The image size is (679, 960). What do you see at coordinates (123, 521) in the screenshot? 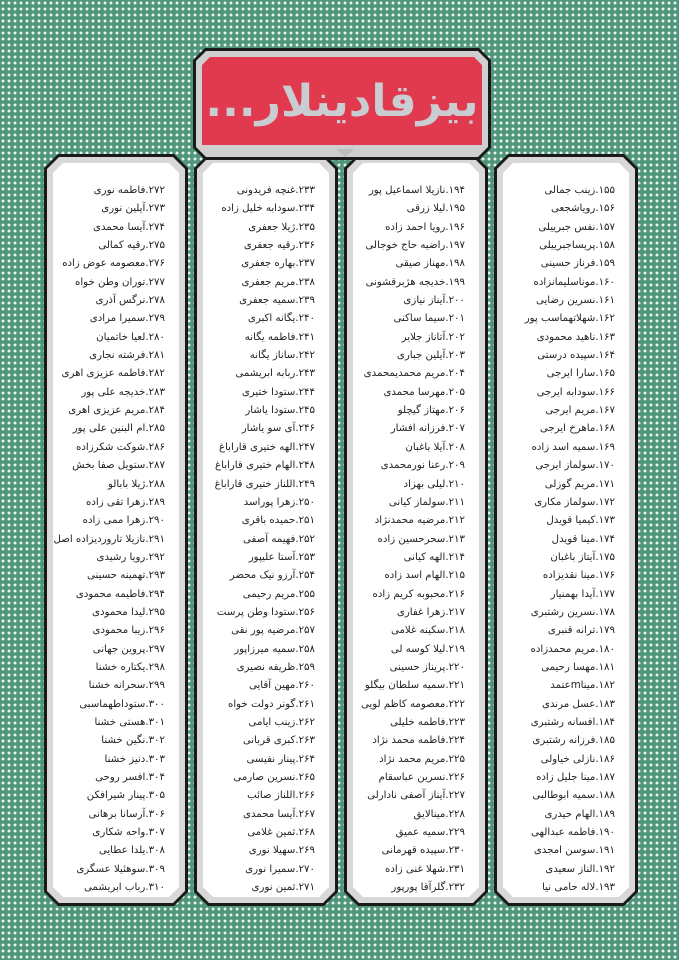
I see `list-item: ۲۹۰.زهرا ممی زاده` at bounding box center [123, 521].